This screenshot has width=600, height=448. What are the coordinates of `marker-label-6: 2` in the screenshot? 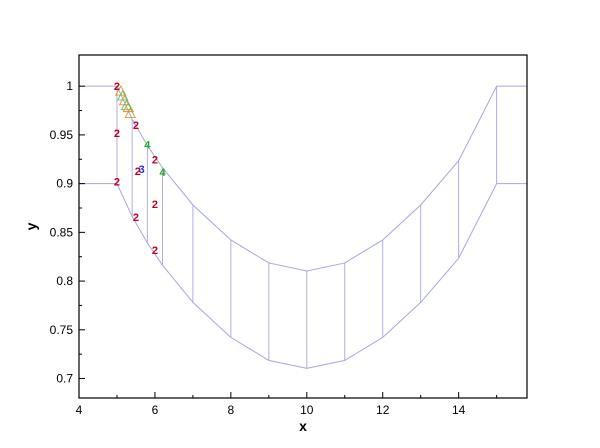 It's located at (155, 160).